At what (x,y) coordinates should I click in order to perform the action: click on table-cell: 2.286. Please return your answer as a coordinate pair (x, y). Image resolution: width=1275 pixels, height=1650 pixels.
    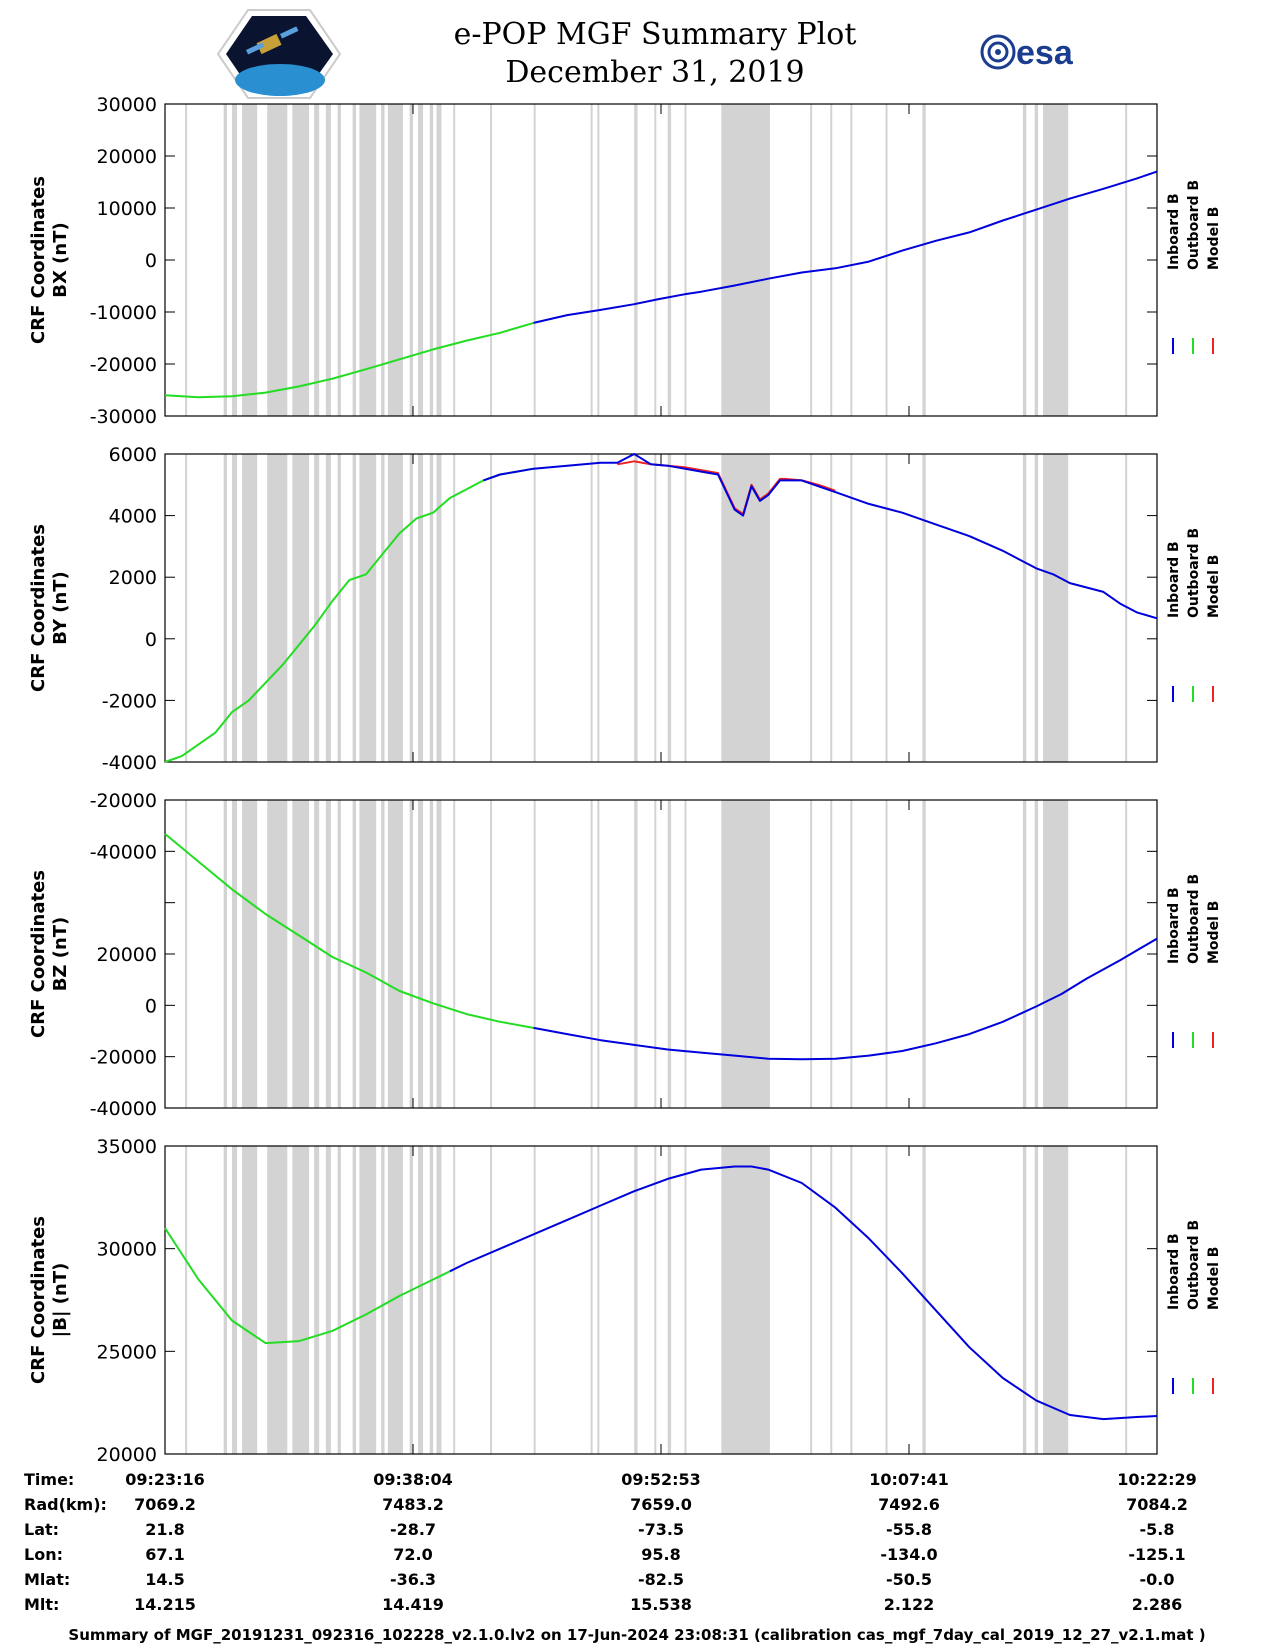
    Looking at the image, I should click on (1157, 1604).